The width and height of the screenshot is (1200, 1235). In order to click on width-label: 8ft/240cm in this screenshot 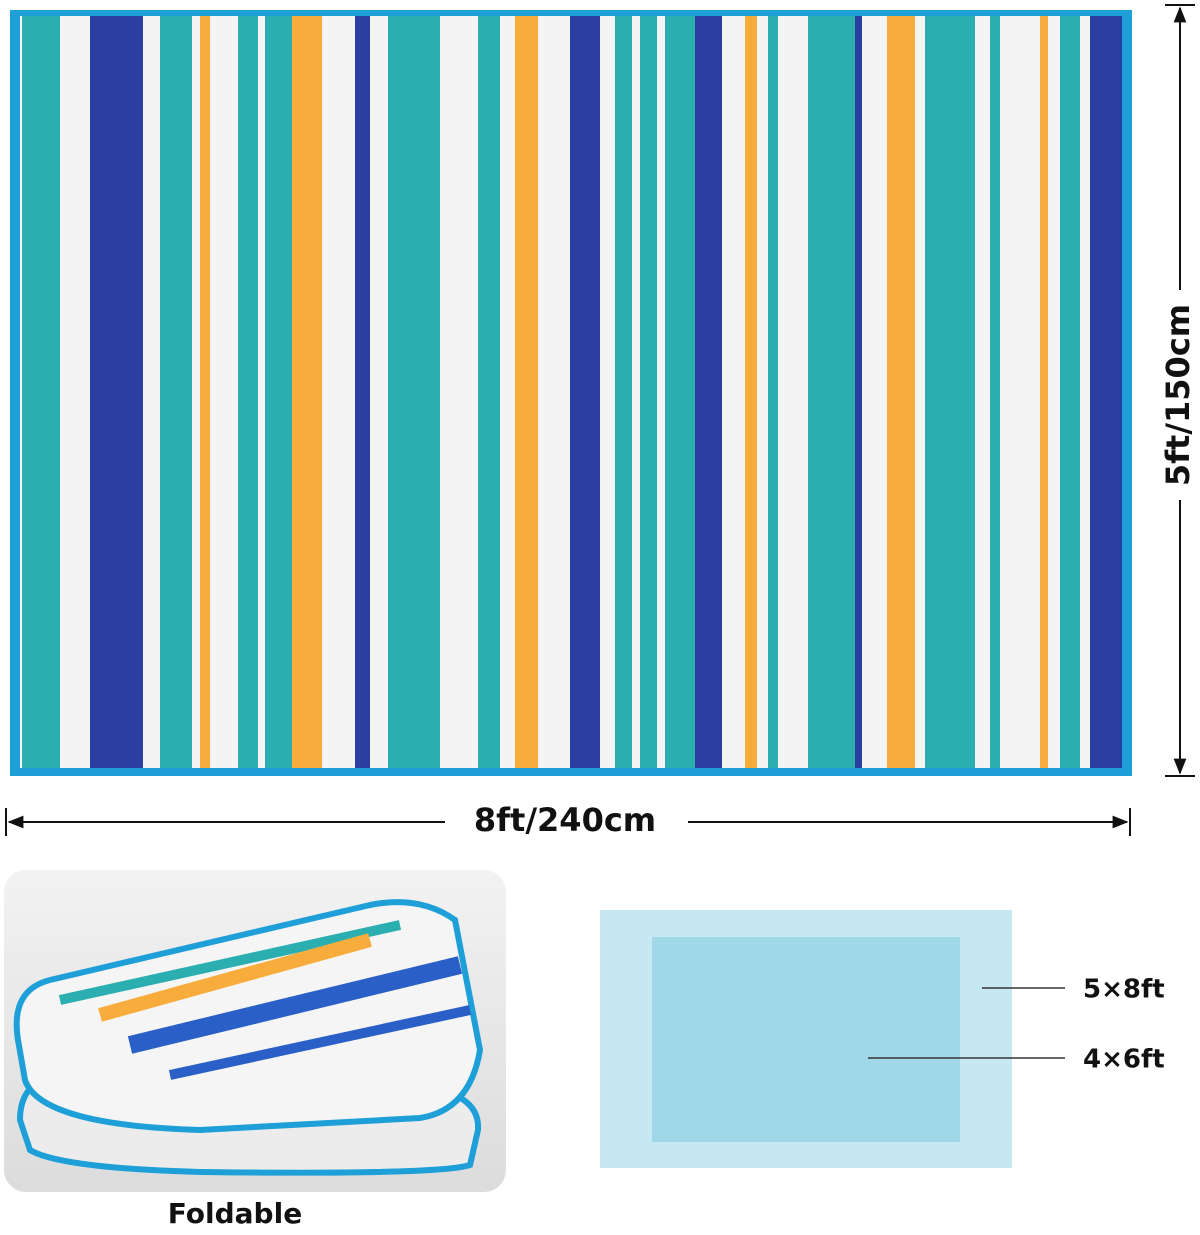, I will do `click(565, 820)`.